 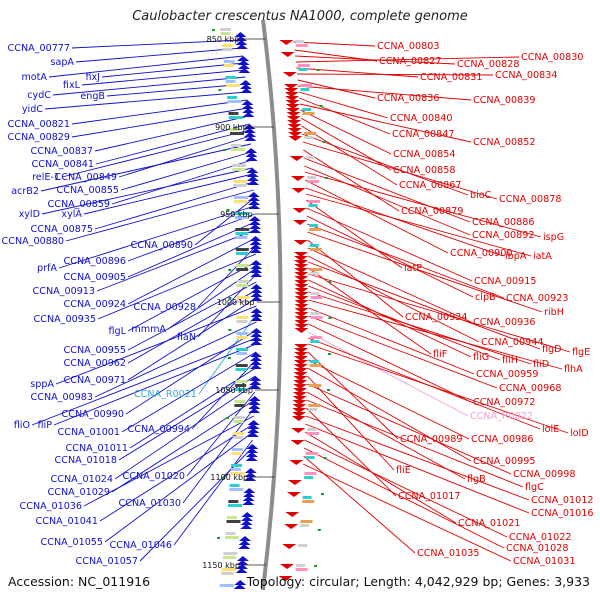 What do you see at coordinates (47, 268) in the screenshot?
I see `gene-label-prfa: prfA` at bounding box center [47, 268].